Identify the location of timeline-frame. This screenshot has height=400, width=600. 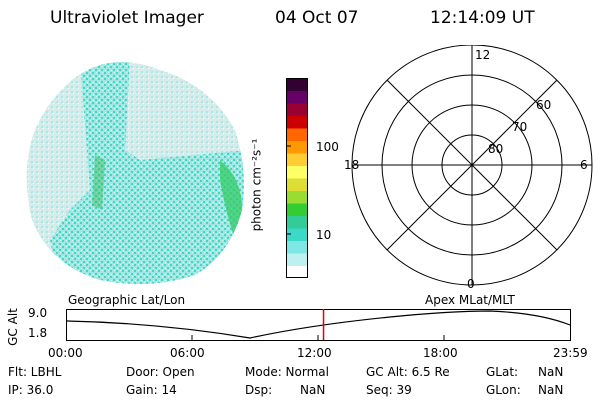
(318, 325).